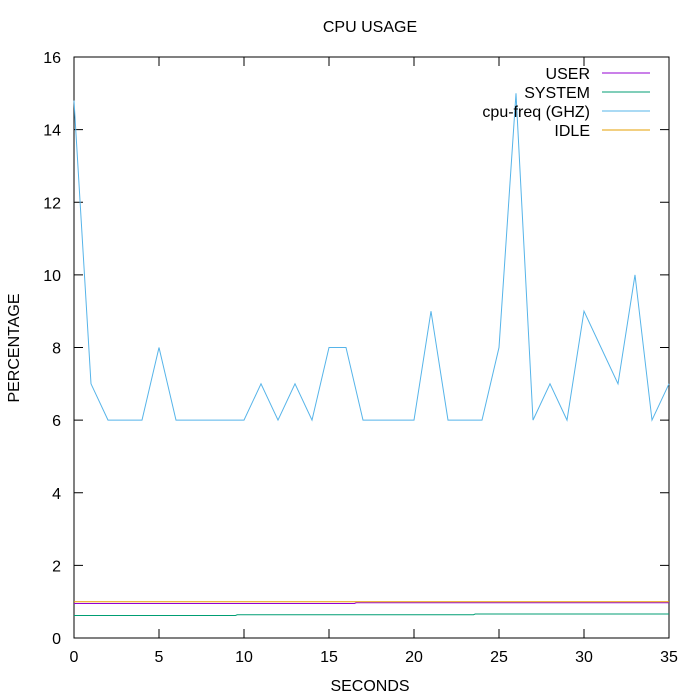 The height and width of the screenshot is (700, 700). I want to click on legend-label-user: USER, so click(568, 74).